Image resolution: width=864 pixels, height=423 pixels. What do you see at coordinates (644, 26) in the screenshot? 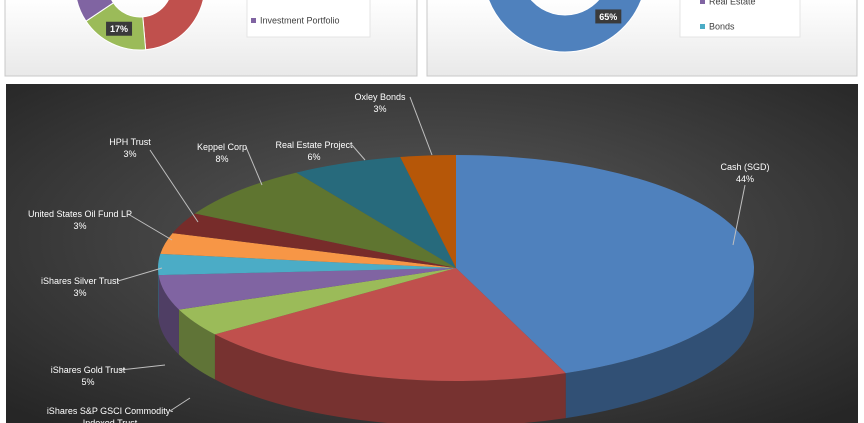
I see `donut-chart: 65% Real Estate Bonds` at bounding box center [644, 26].